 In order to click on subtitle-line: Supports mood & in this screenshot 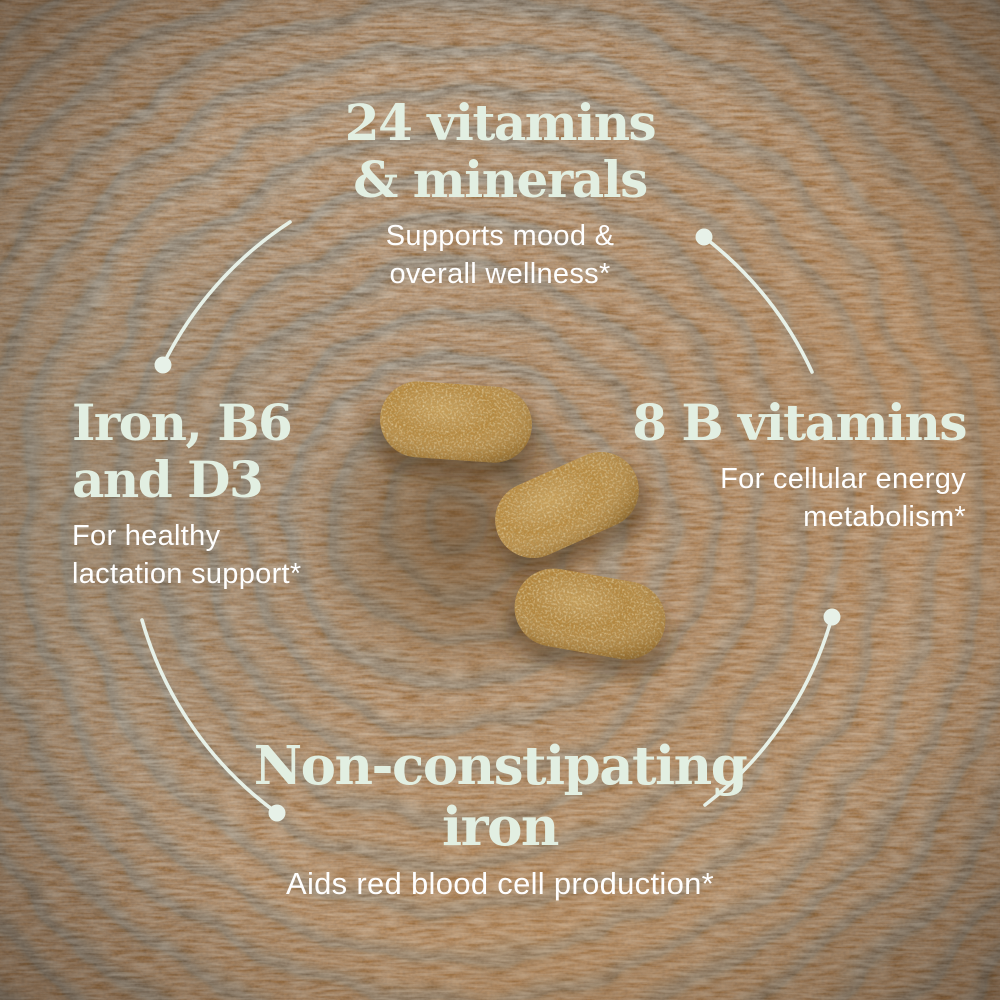, I will do `click(500, 236)`.